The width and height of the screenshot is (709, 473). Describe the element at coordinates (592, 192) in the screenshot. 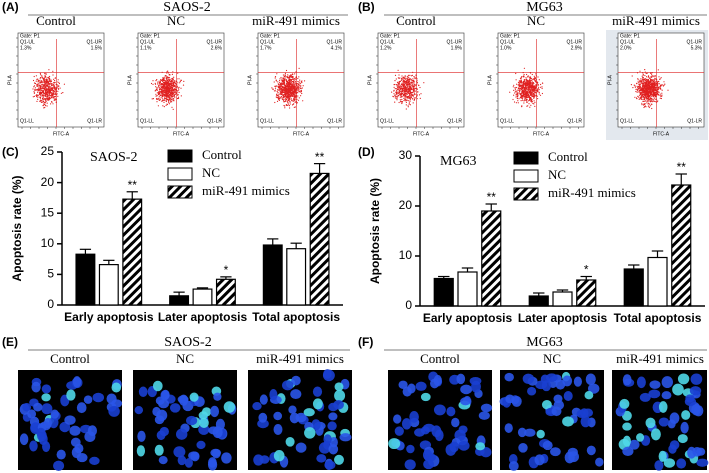

I see `legend-label: miR-491 mimics` at that location.